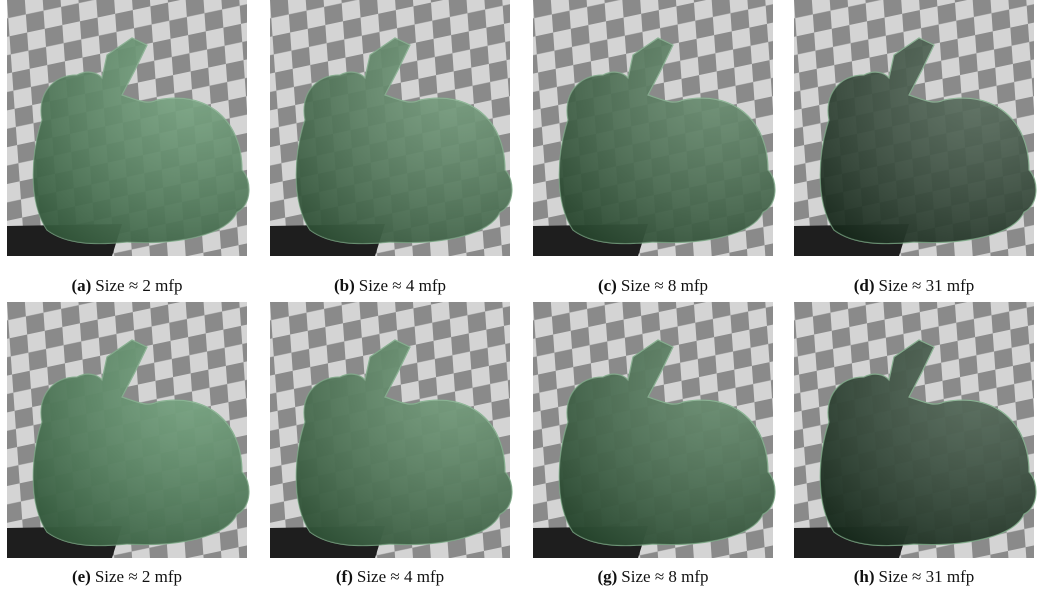  What do you see at coordinates (344, 576) in the screenshot?
I see `caption-label: (f)` at bounding box center [344, 576].